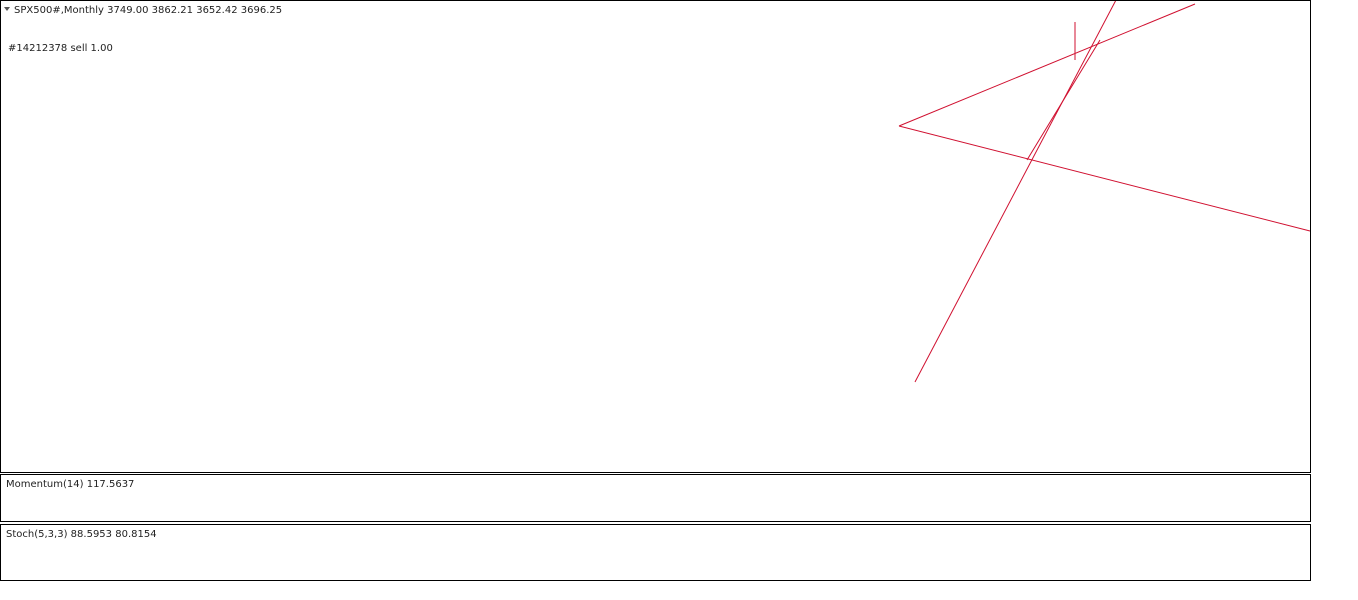 This screenshot has height=600, width=1358. What do you see at coordinates (59, 10) in the screenshot?
I see `symbol: SPX500#,Monthly` at bounding box center [59, 10].